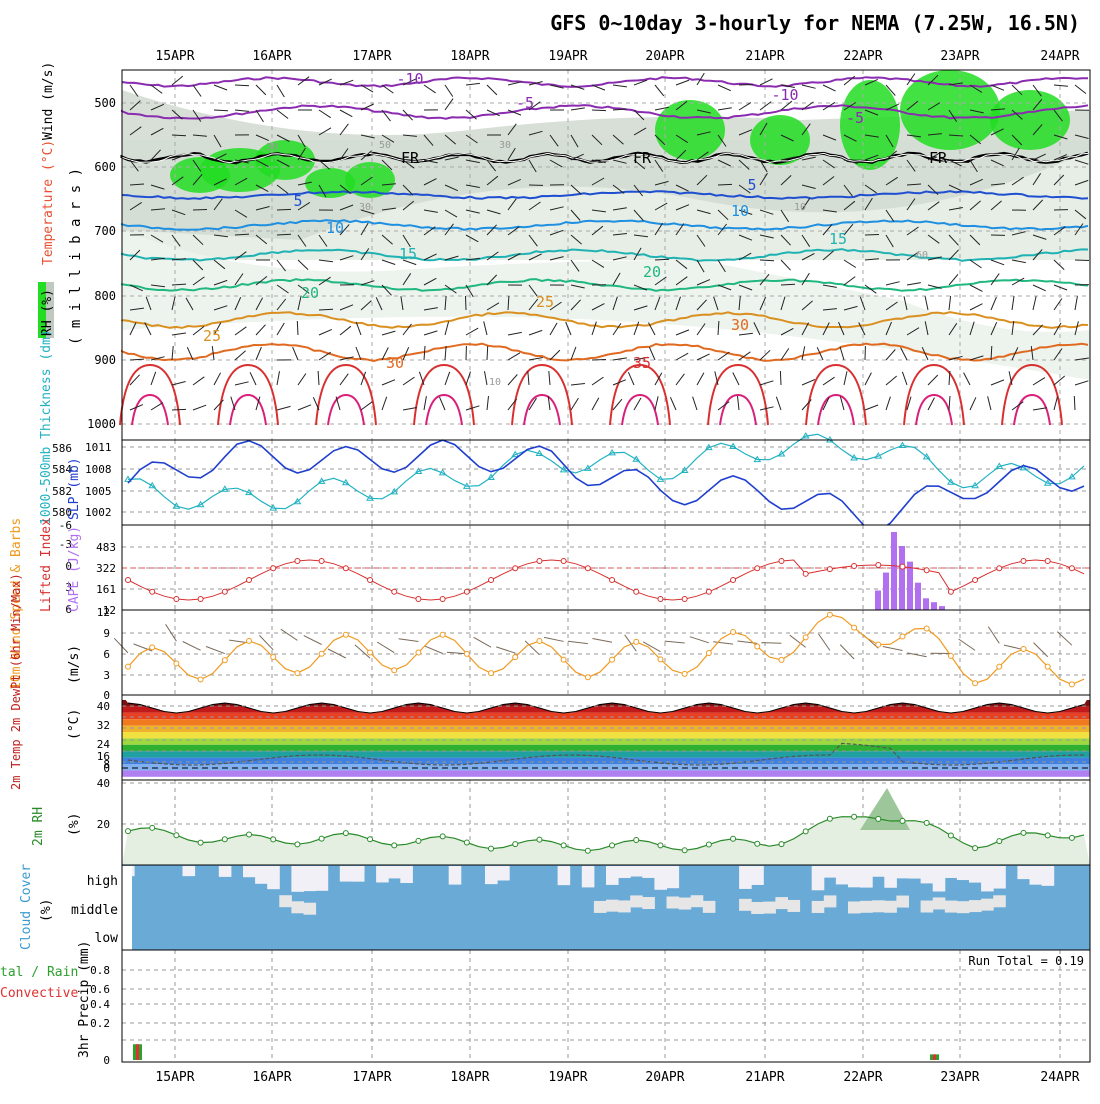 Image resolution: width=1100 pixels, height=1104 pixels. What do you see at coordinates (764, 1077) in the screenshot?
I see `bottom-date-21APR: 21APR` at bounding box center [764, 1077].